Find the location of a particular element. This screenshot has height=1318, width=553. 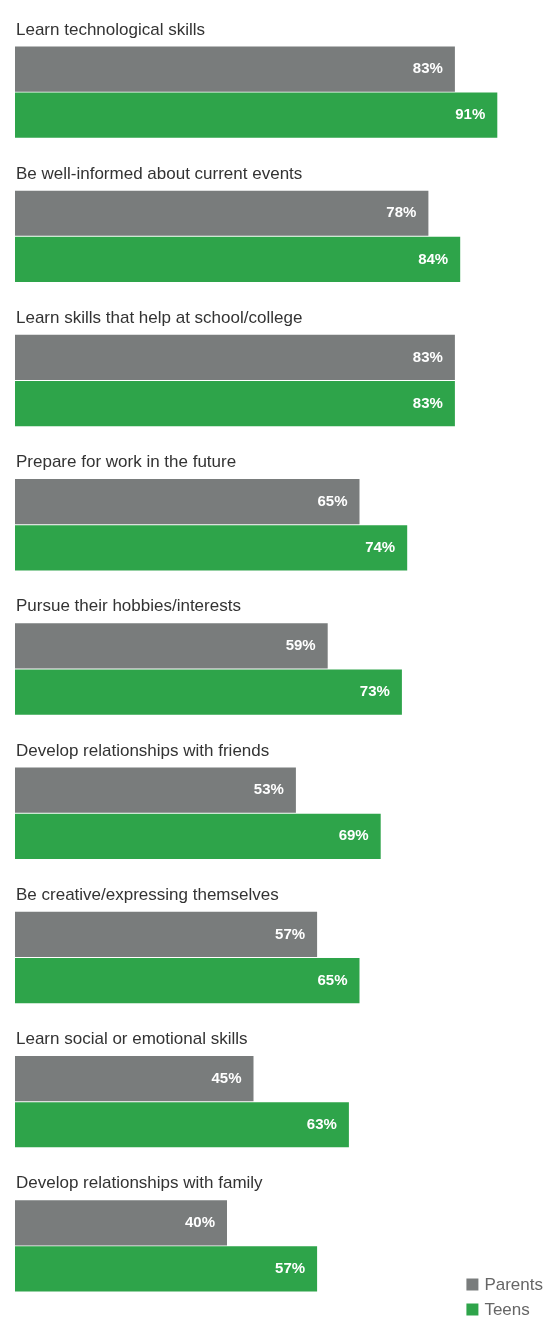

y-tick-label: Learn social or emotional skills is located at coordinates (132, 1039).